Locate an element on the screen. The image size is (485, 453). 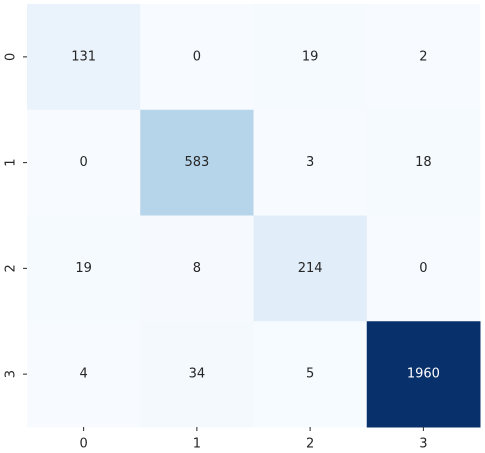
cell-label: 34 is located at coordinates (197, 374).